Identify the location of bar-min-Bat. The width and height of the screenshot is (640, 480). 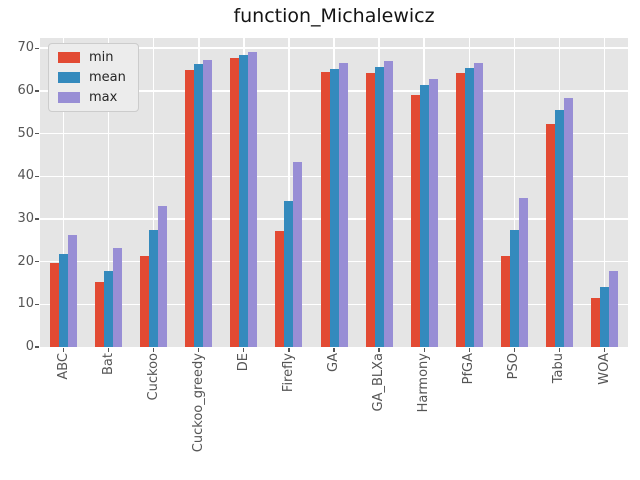
(100, 314).